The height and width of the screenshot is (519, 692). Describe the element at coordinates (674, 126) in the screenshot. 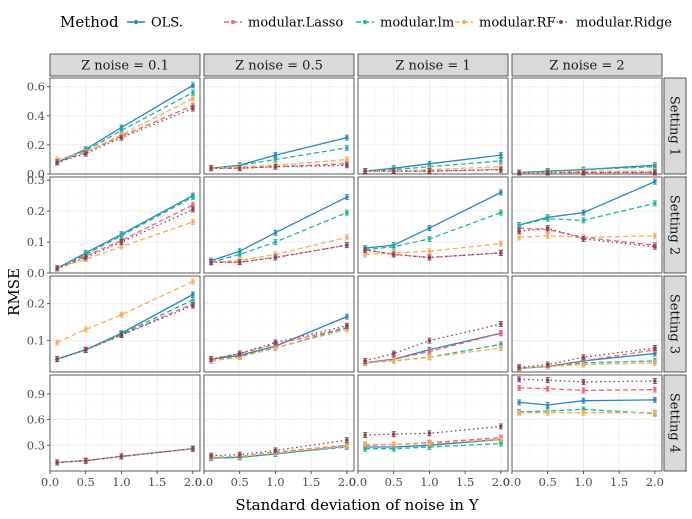

I see `row-strip-label: Setting 1` at that location.